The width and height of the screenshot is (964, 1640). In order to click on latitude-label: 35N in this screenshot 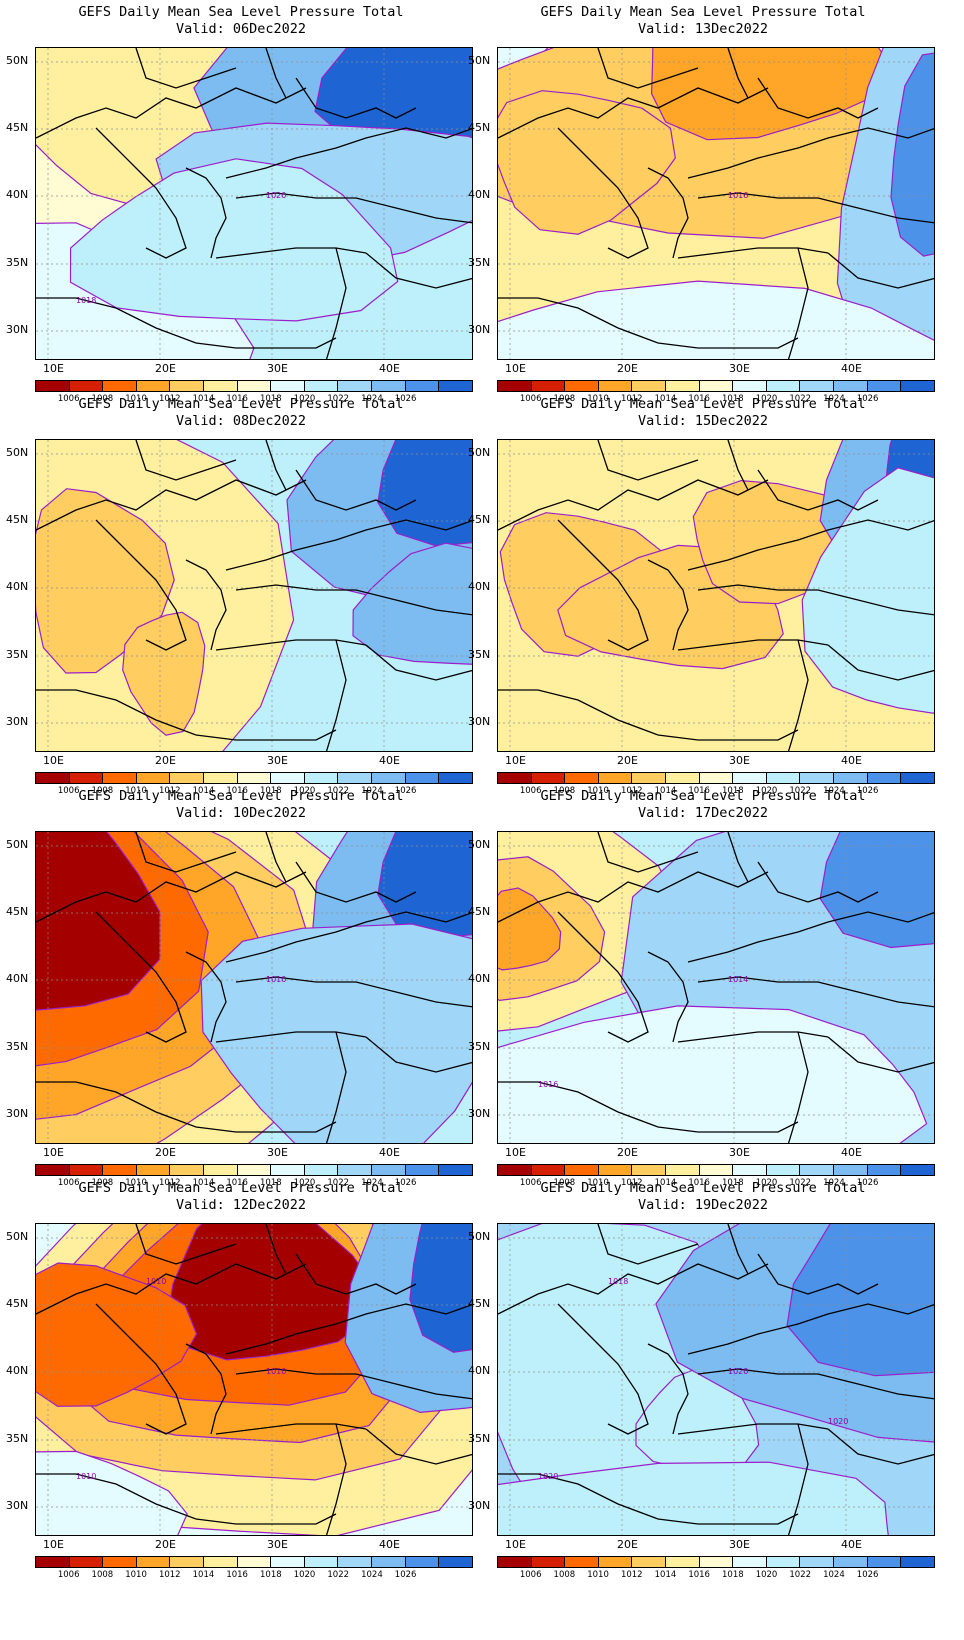, I will do `click(17, 262)`.